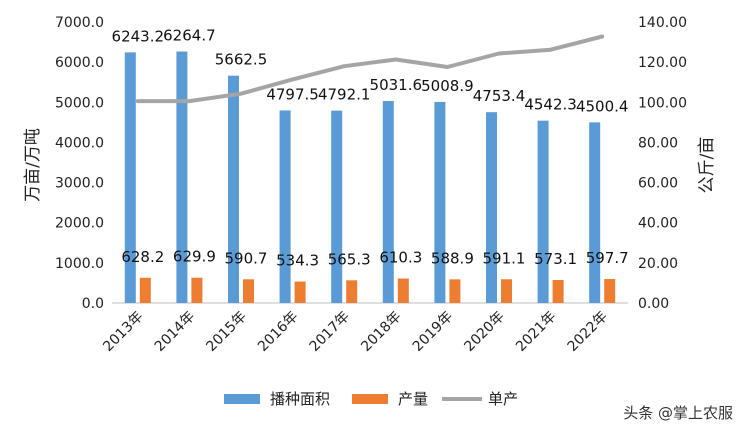 The width and height of the screenshot is (744, 432). I want to click on legend-item-label: 播种面积, so click(300, 399).